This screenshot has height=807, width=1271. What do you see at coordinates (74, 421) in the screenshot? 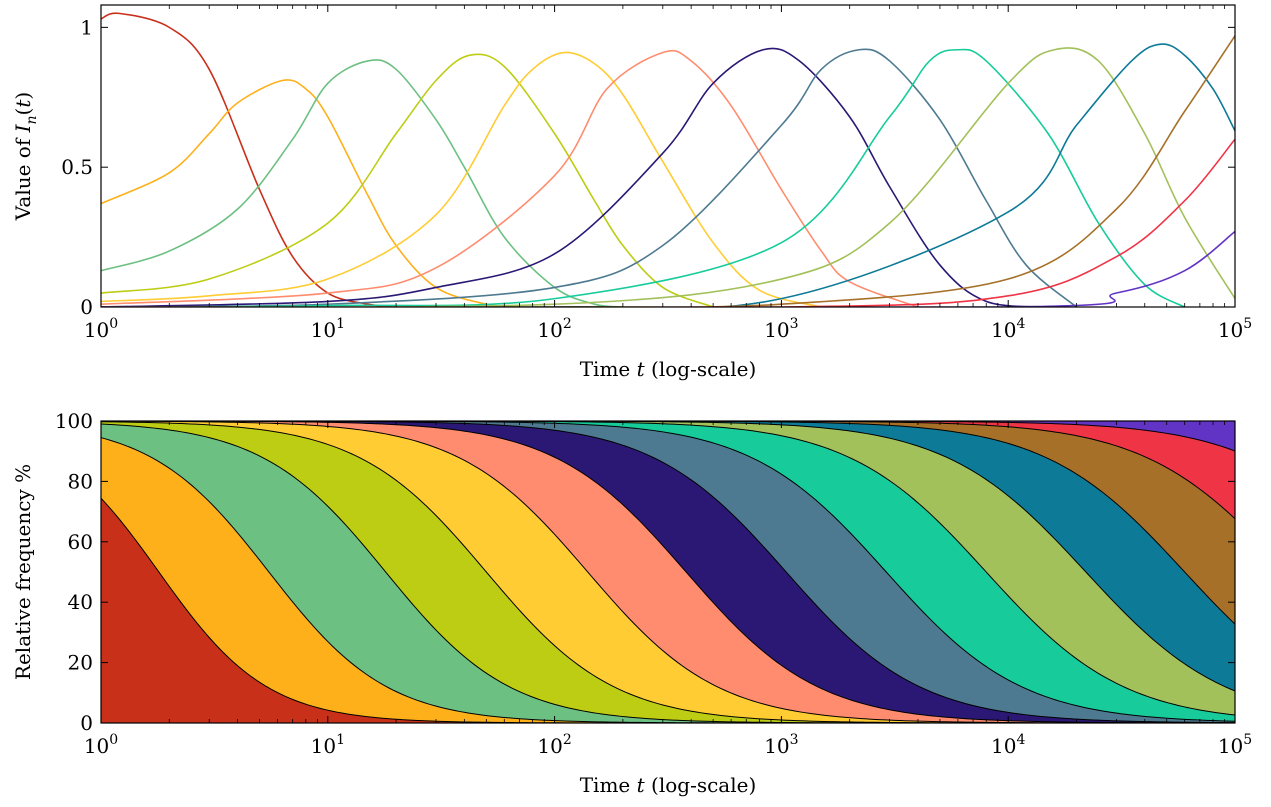
I see `y-tick-label: 100` at bounding box center [74, 421].